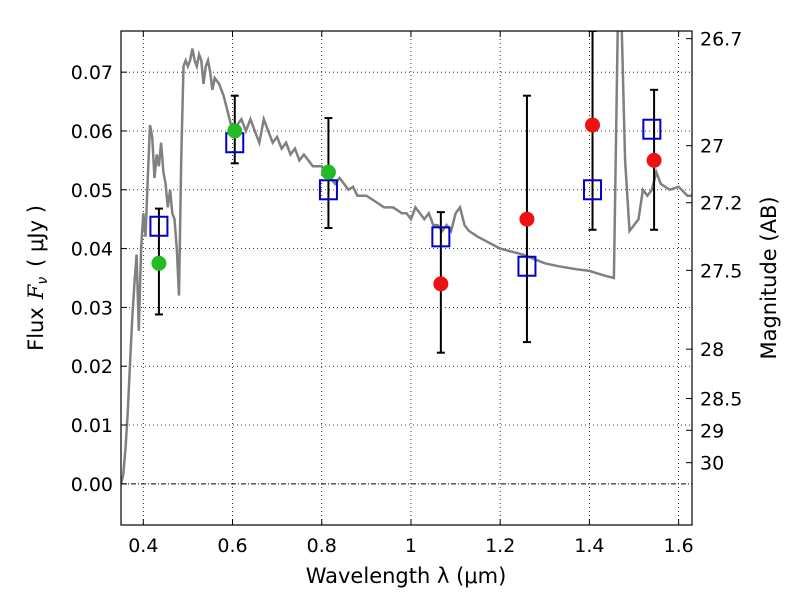 The height and width of the screenshot is (600, 800). What do you see at coordinates (322, 546) in the screenshot?
I see `x-tick-label: 0.8` at bounding box center [322, 546].